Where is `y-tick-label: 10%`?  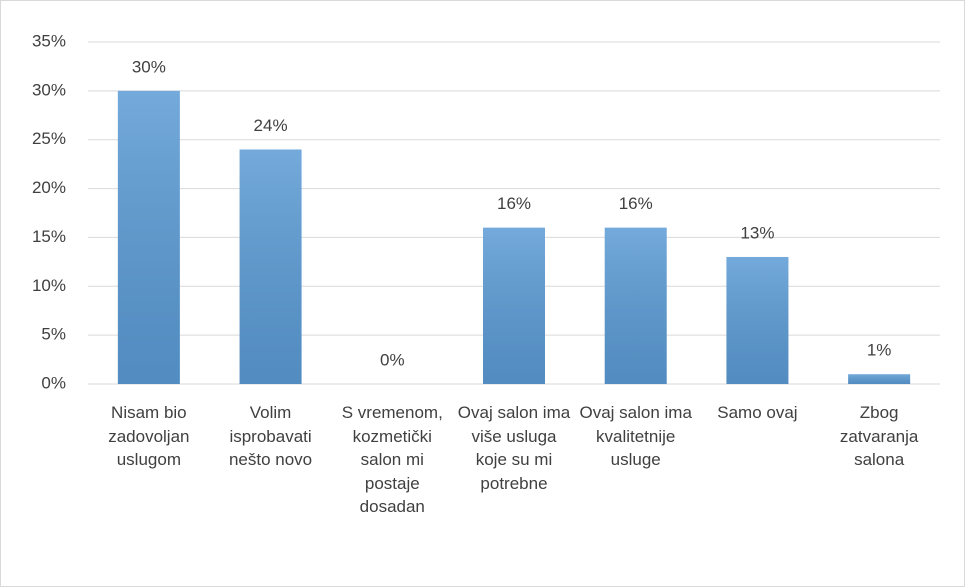 y-tick-label: 10% is located at coordinates (49, 285).